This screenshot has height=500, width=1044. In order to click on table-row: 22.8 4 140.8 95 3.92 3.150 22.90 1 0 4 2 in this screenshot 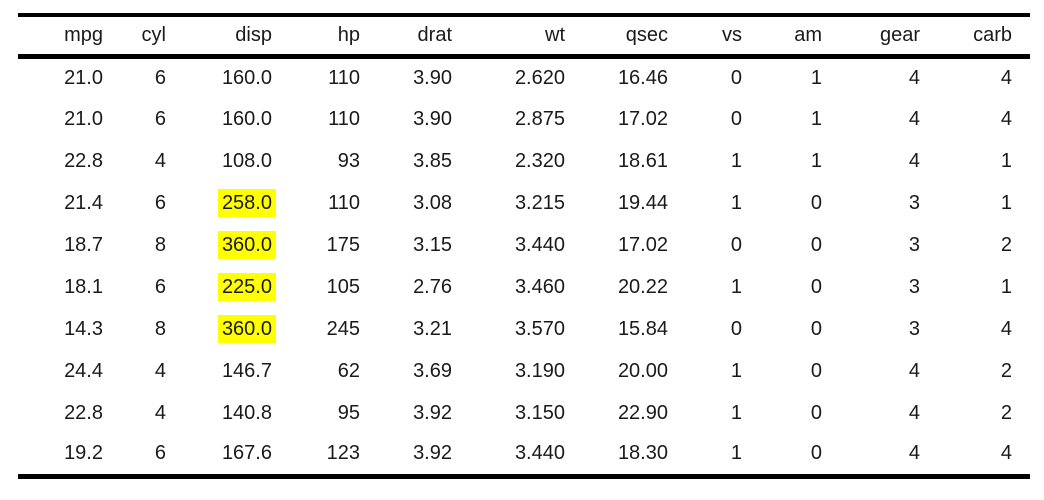, I will do `click(524, 413)`.